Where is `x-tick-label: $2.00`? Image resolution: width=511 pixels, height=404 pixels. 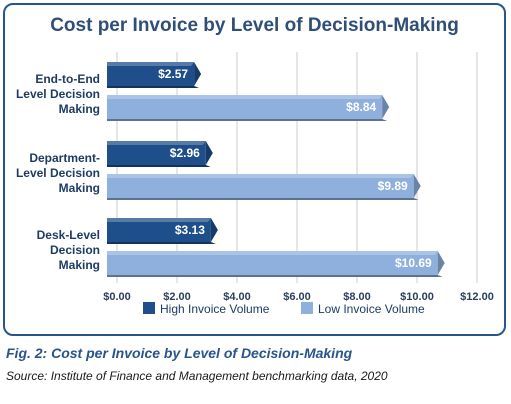 x-tick-label: $2.00 is located at coordinates (177, 297).